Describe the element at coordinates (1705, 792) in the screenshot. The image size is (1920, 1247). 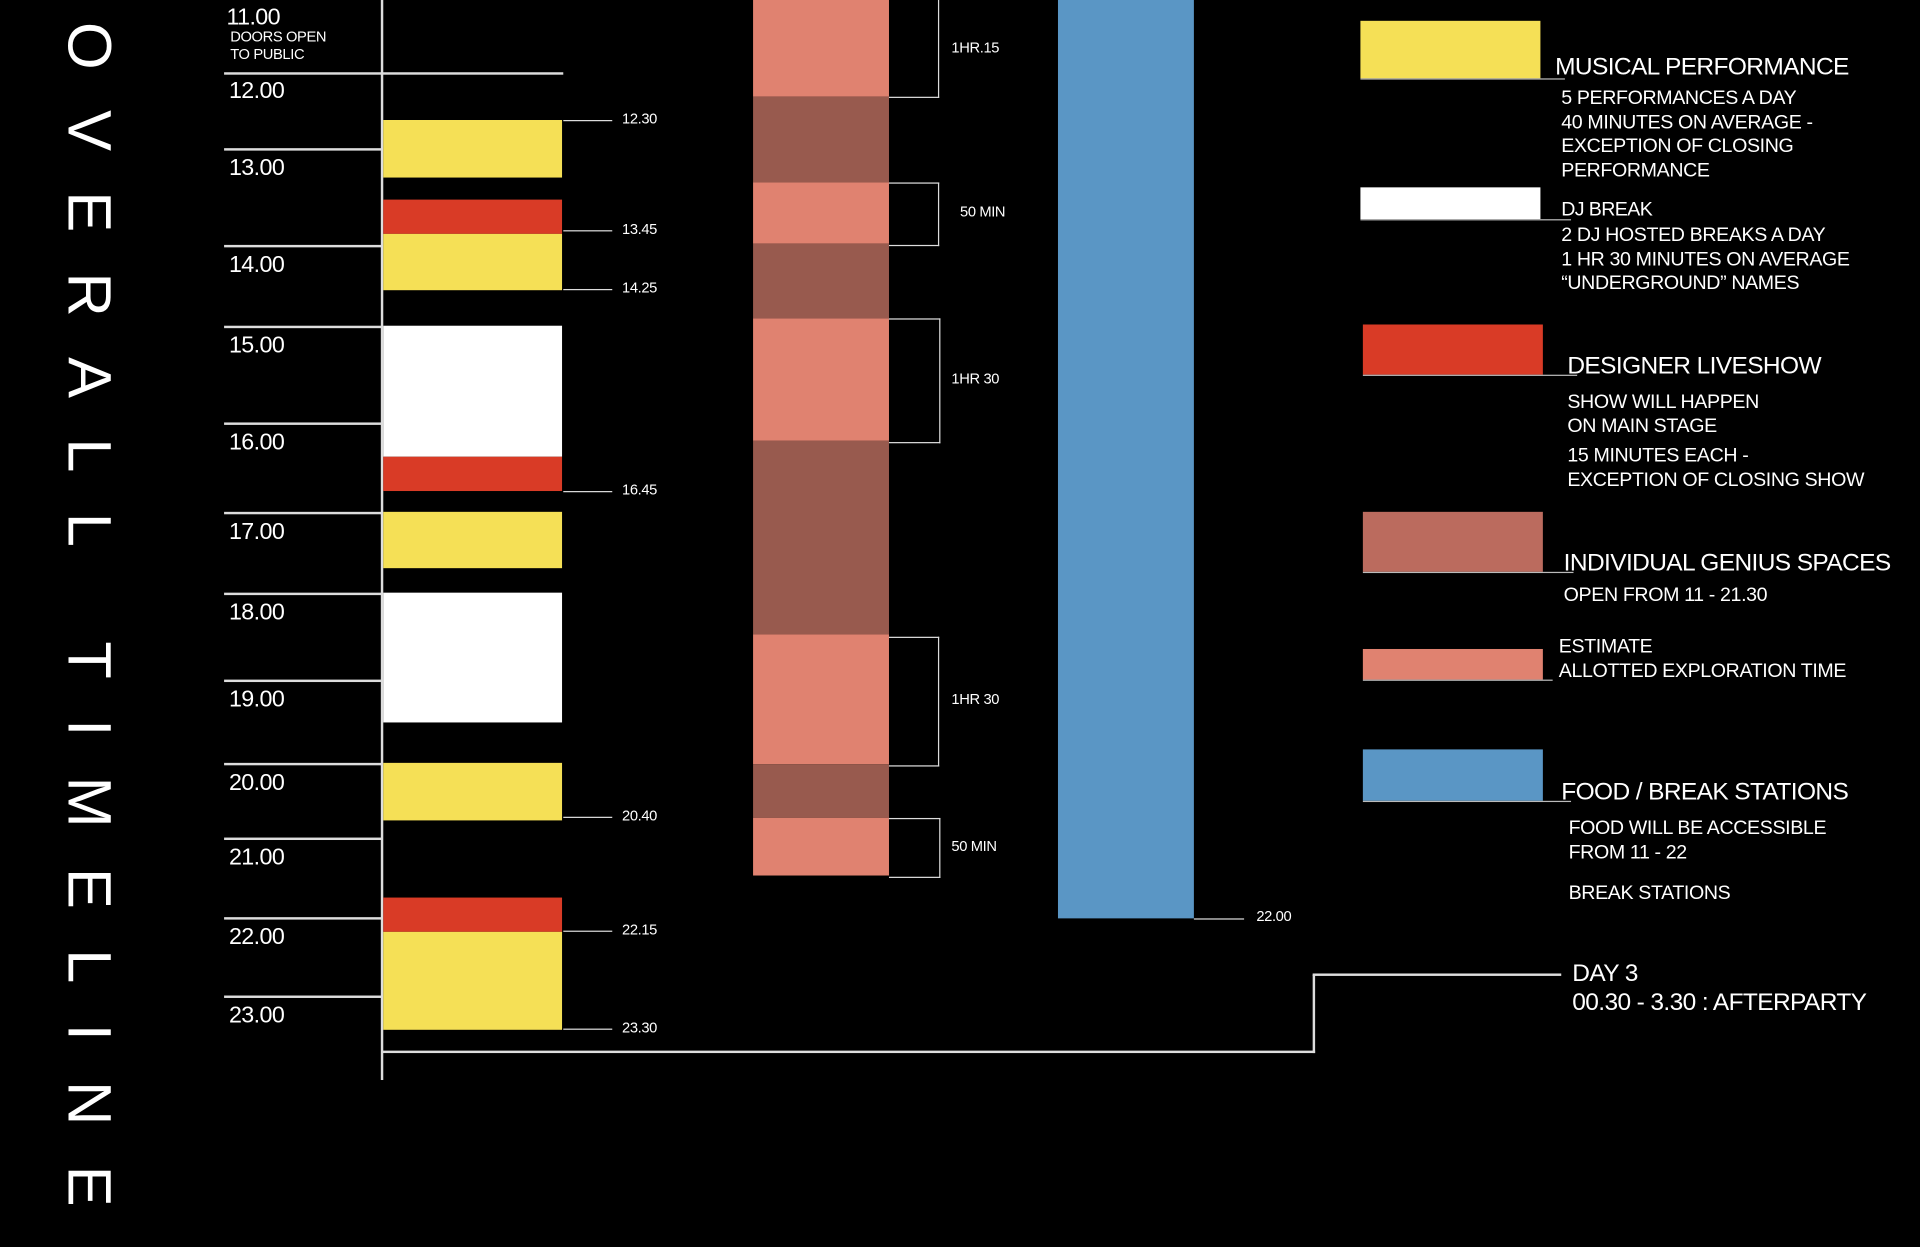
I see `legend-title: FOOD / BREAK STATIONS` at that location.